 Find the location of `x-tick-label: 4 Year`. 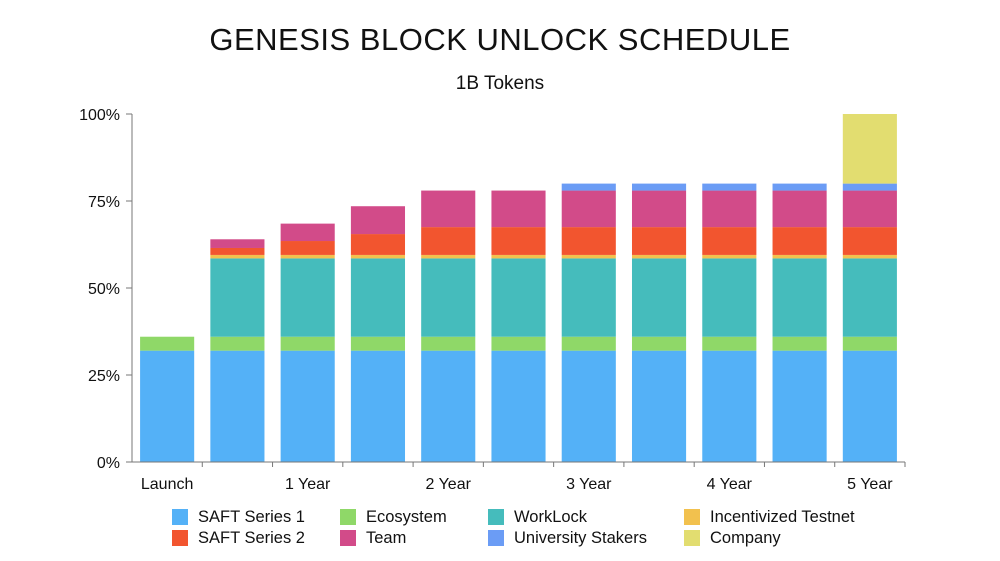

x-tick-label: 4 Year is located at coordinates (730, 484).